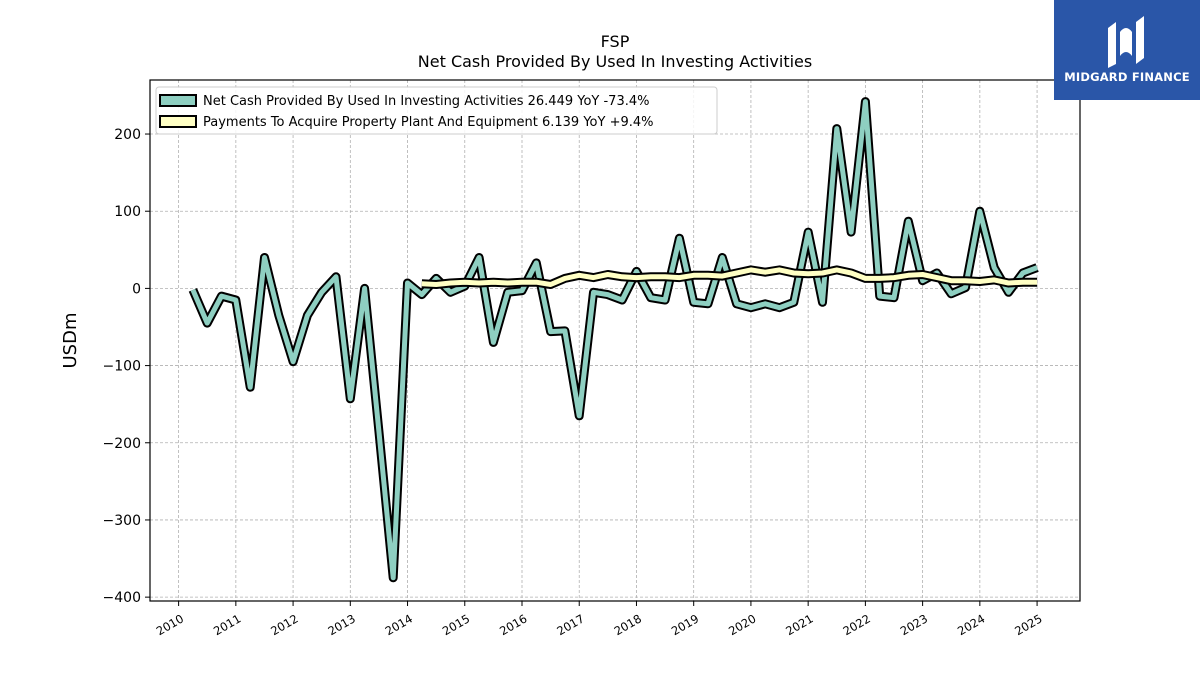 The image size is (1200, 675). I want to click on brand-name: MIDGARD FINANCE, so click(1127, 77).